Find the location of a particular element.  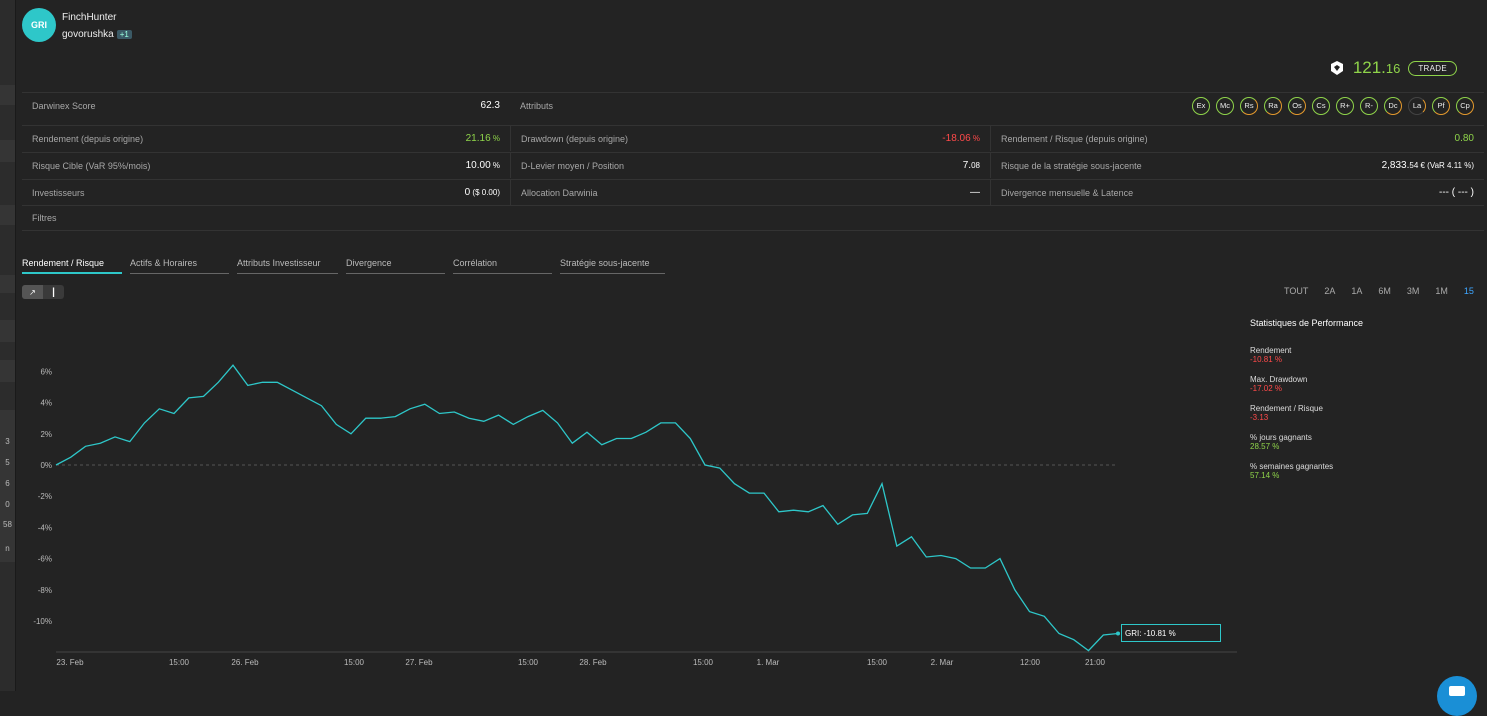

investors-value: 0 ($ 0.00) is located at coordinates (482, 192).